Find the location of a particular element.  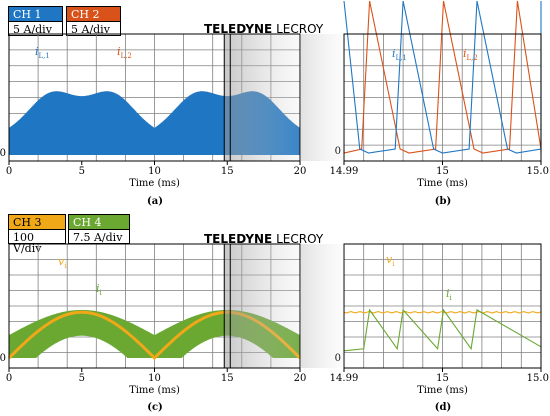

ch2-box: CH 2 5 A/div is located at coordinates (93, 21).